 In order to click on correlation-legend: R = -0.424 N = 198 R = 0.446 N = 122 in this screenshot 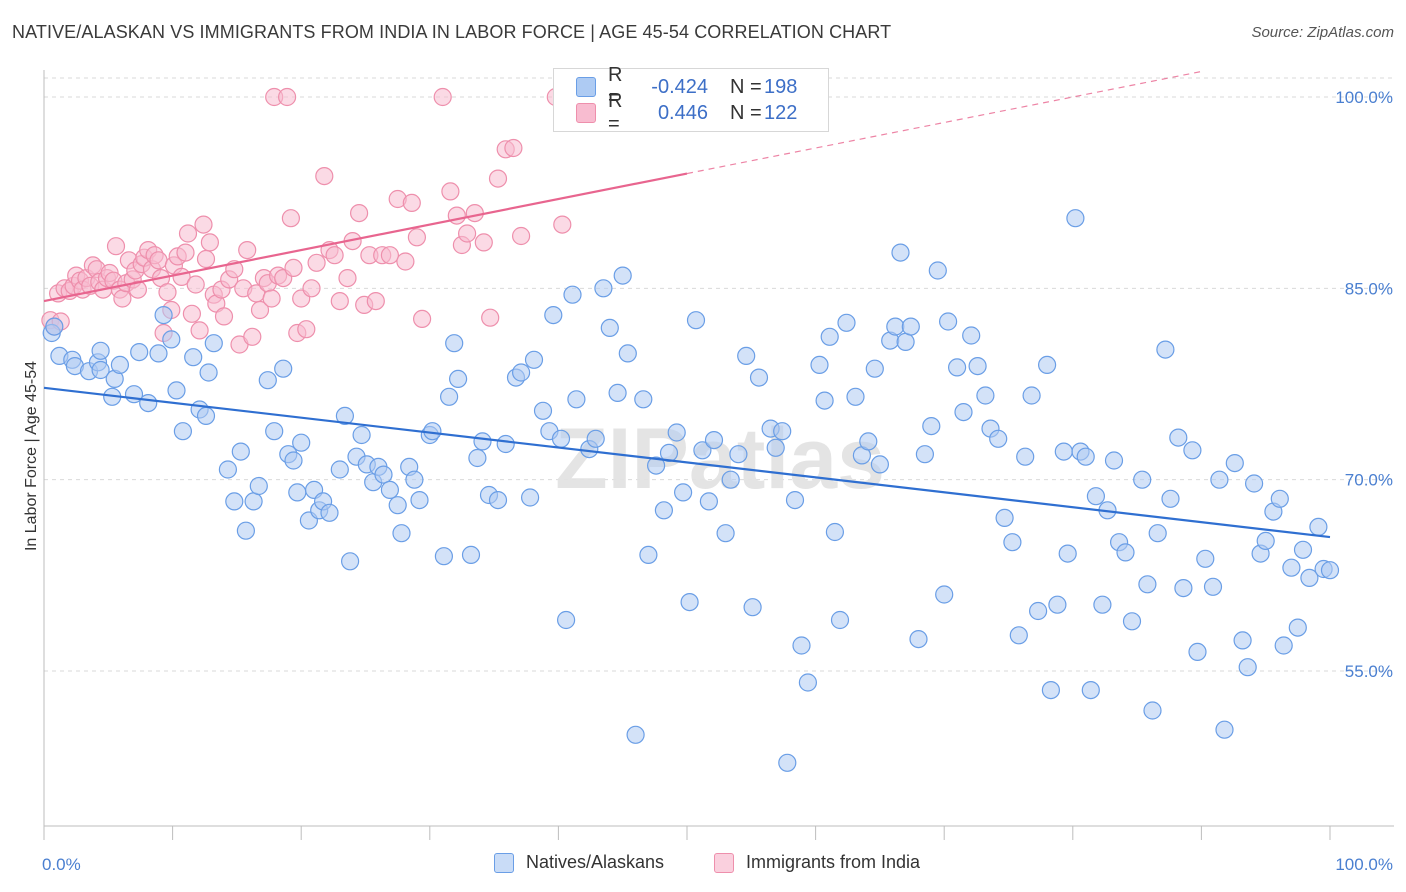, I will do `click(691, 99)`.